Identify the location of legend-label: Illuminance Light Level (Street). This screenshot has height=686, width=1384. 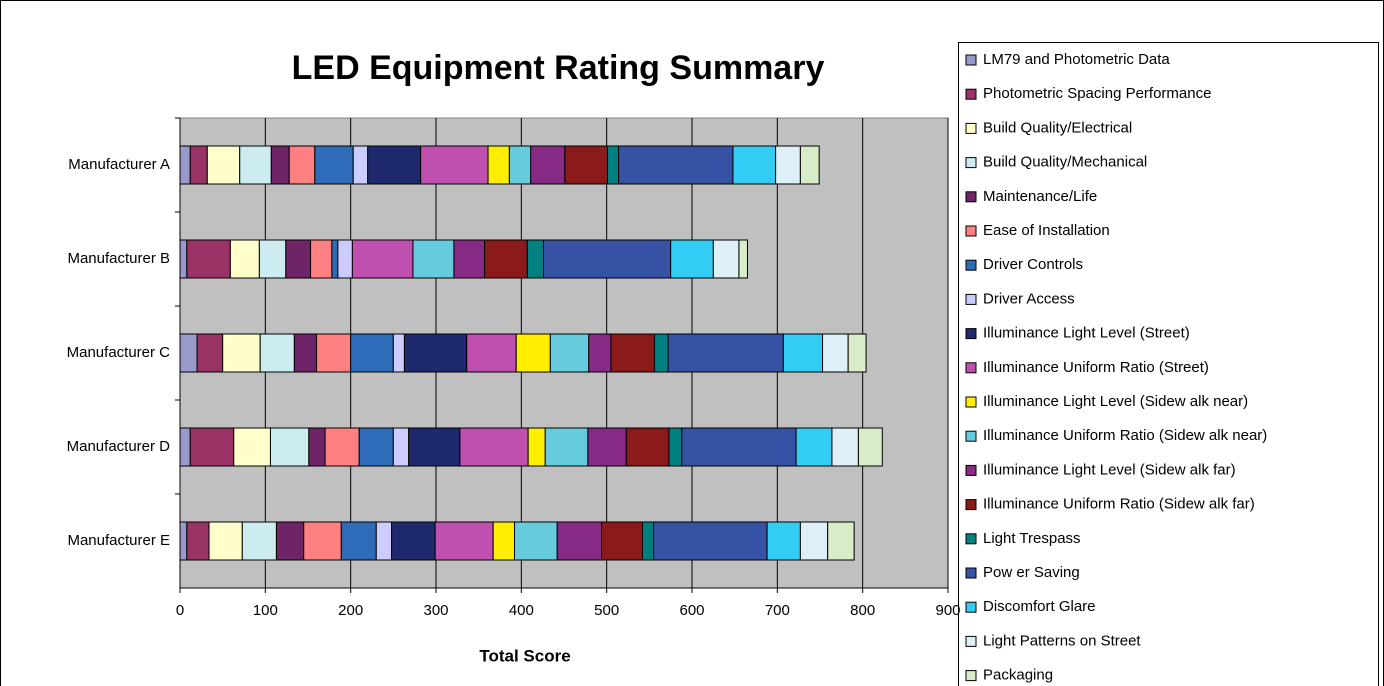
(1086, 333).